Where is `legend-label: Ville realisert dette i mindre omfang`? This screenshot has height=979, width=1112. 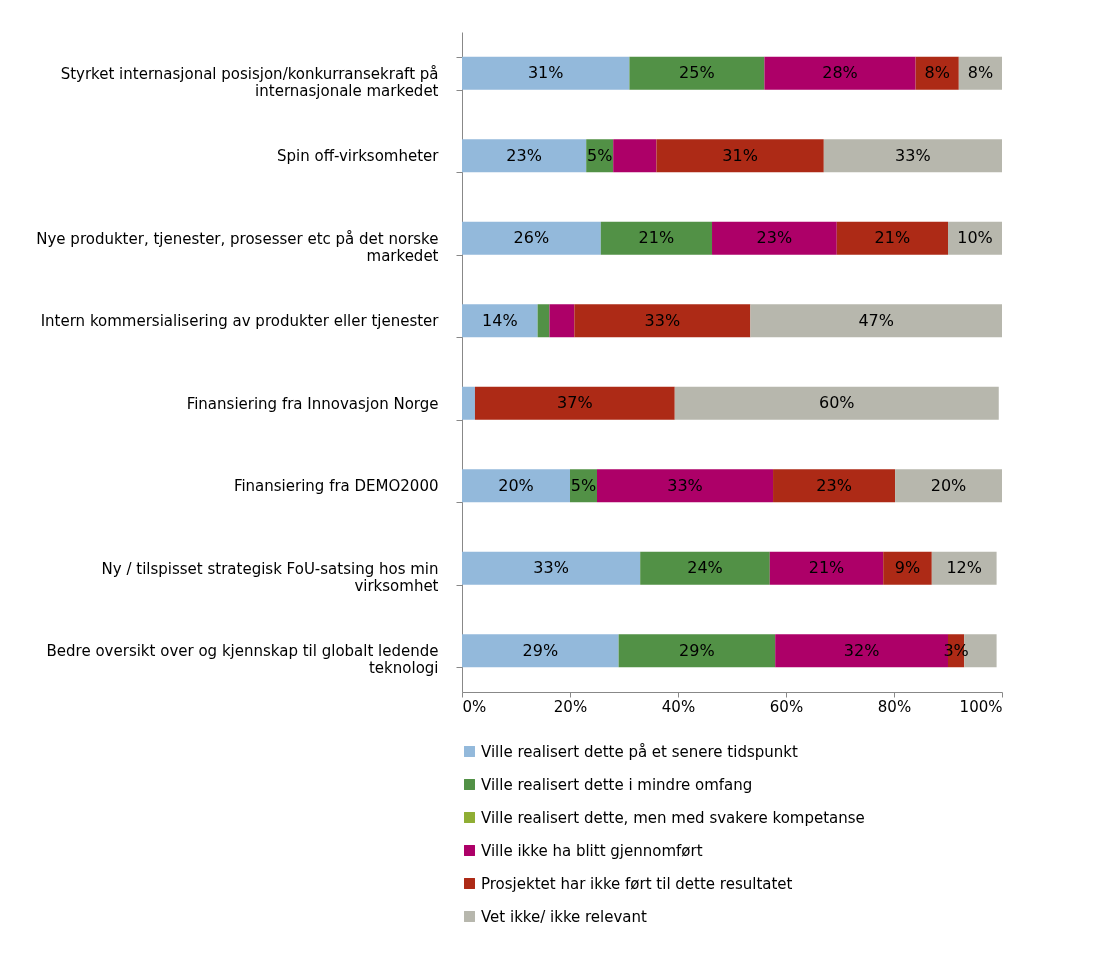
legend-label: Ville realisert dette i mindre omfang is located at coordinates (617, 784).